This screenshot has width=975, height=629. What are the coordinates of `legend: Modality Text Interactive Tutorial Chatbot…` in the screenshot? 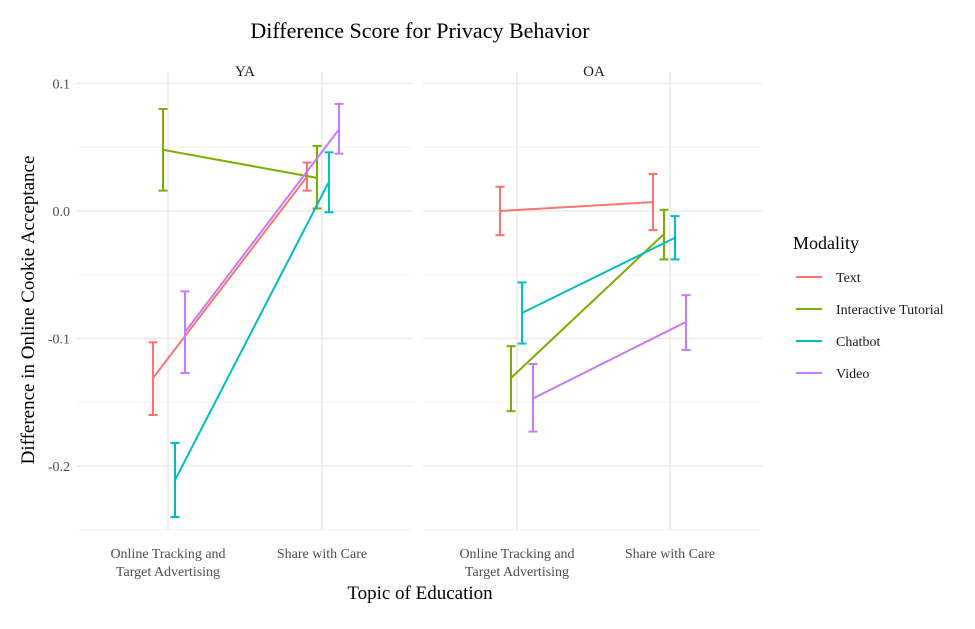 It's located at (868, 307).